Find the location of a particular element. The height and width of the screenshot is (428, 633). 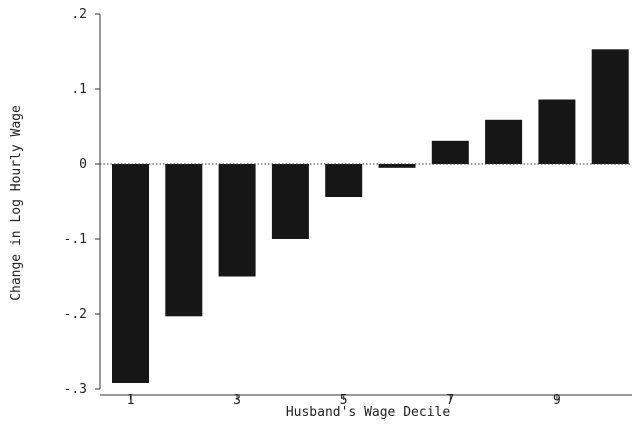

x-tick-label: 9 is located at coordinates (557, 400).